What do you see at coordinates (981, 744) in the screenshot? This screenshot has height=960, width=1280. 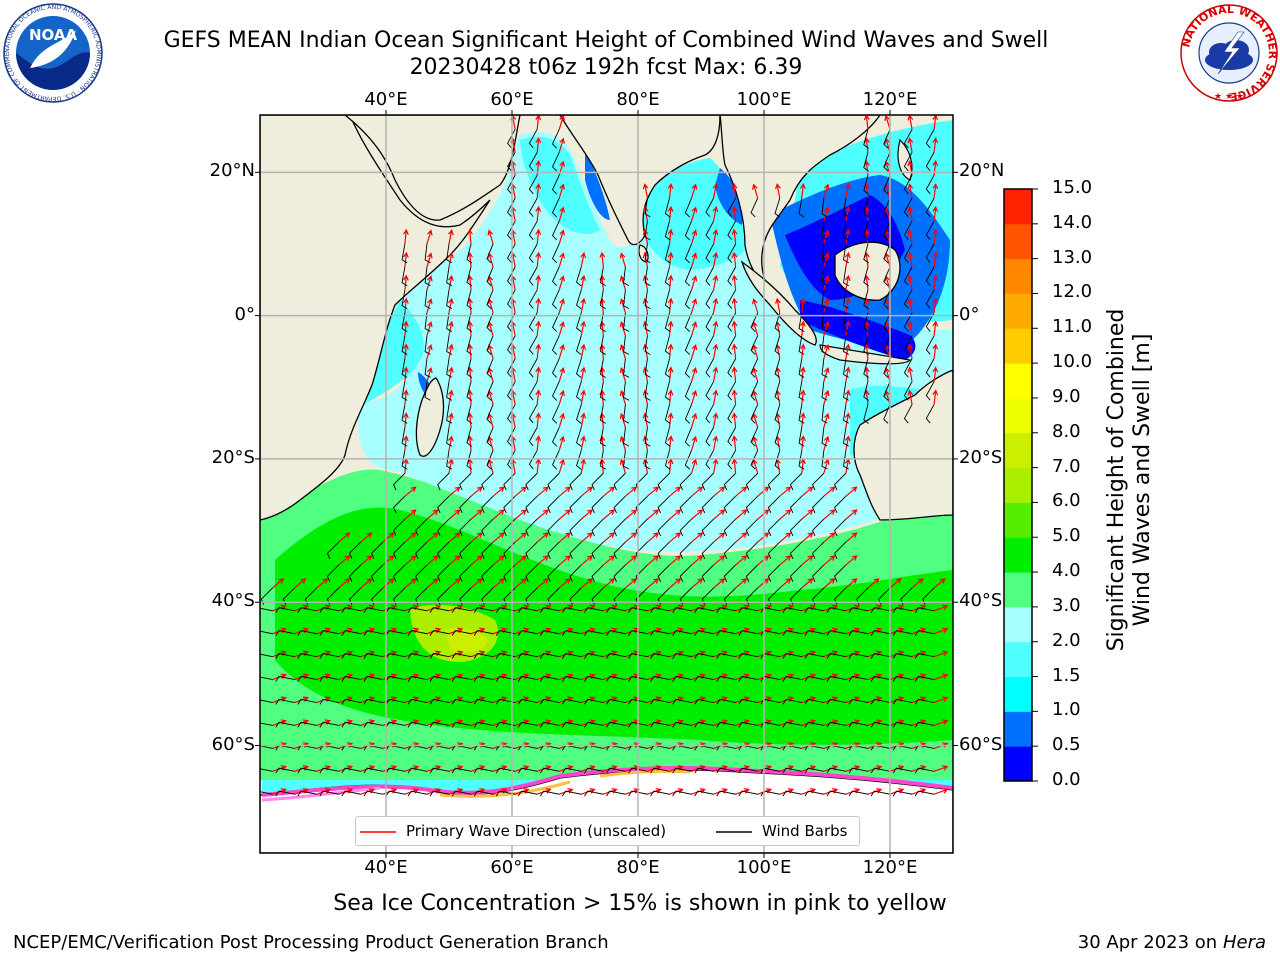 I see `lat-label-right: 60°S` at bounding box center [981, 744].